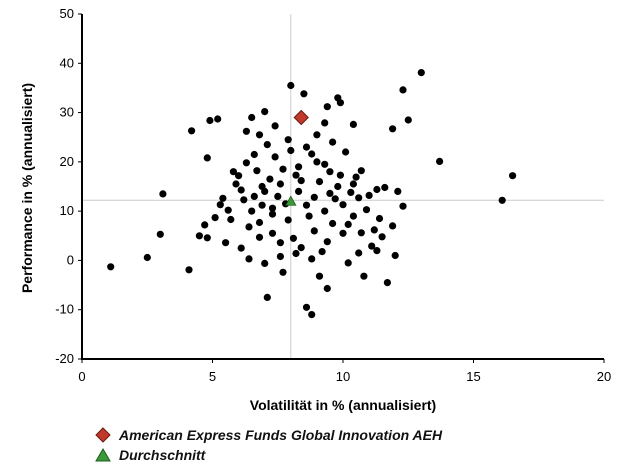 The height and width of the screenshot is (465, 625). What do you see at coordinates (67, 161) in the screenshot?
I see `y-tick-label: 20` at bounding box center [67, 161].